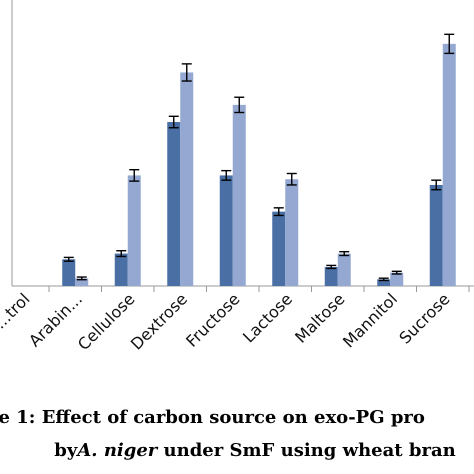 The image size is (474, 474). What do you see at coordinates (106, 321) in the screenshot?
I see `x-tick-label-cellulose: Cellulose` at bounding box center [106, 321].